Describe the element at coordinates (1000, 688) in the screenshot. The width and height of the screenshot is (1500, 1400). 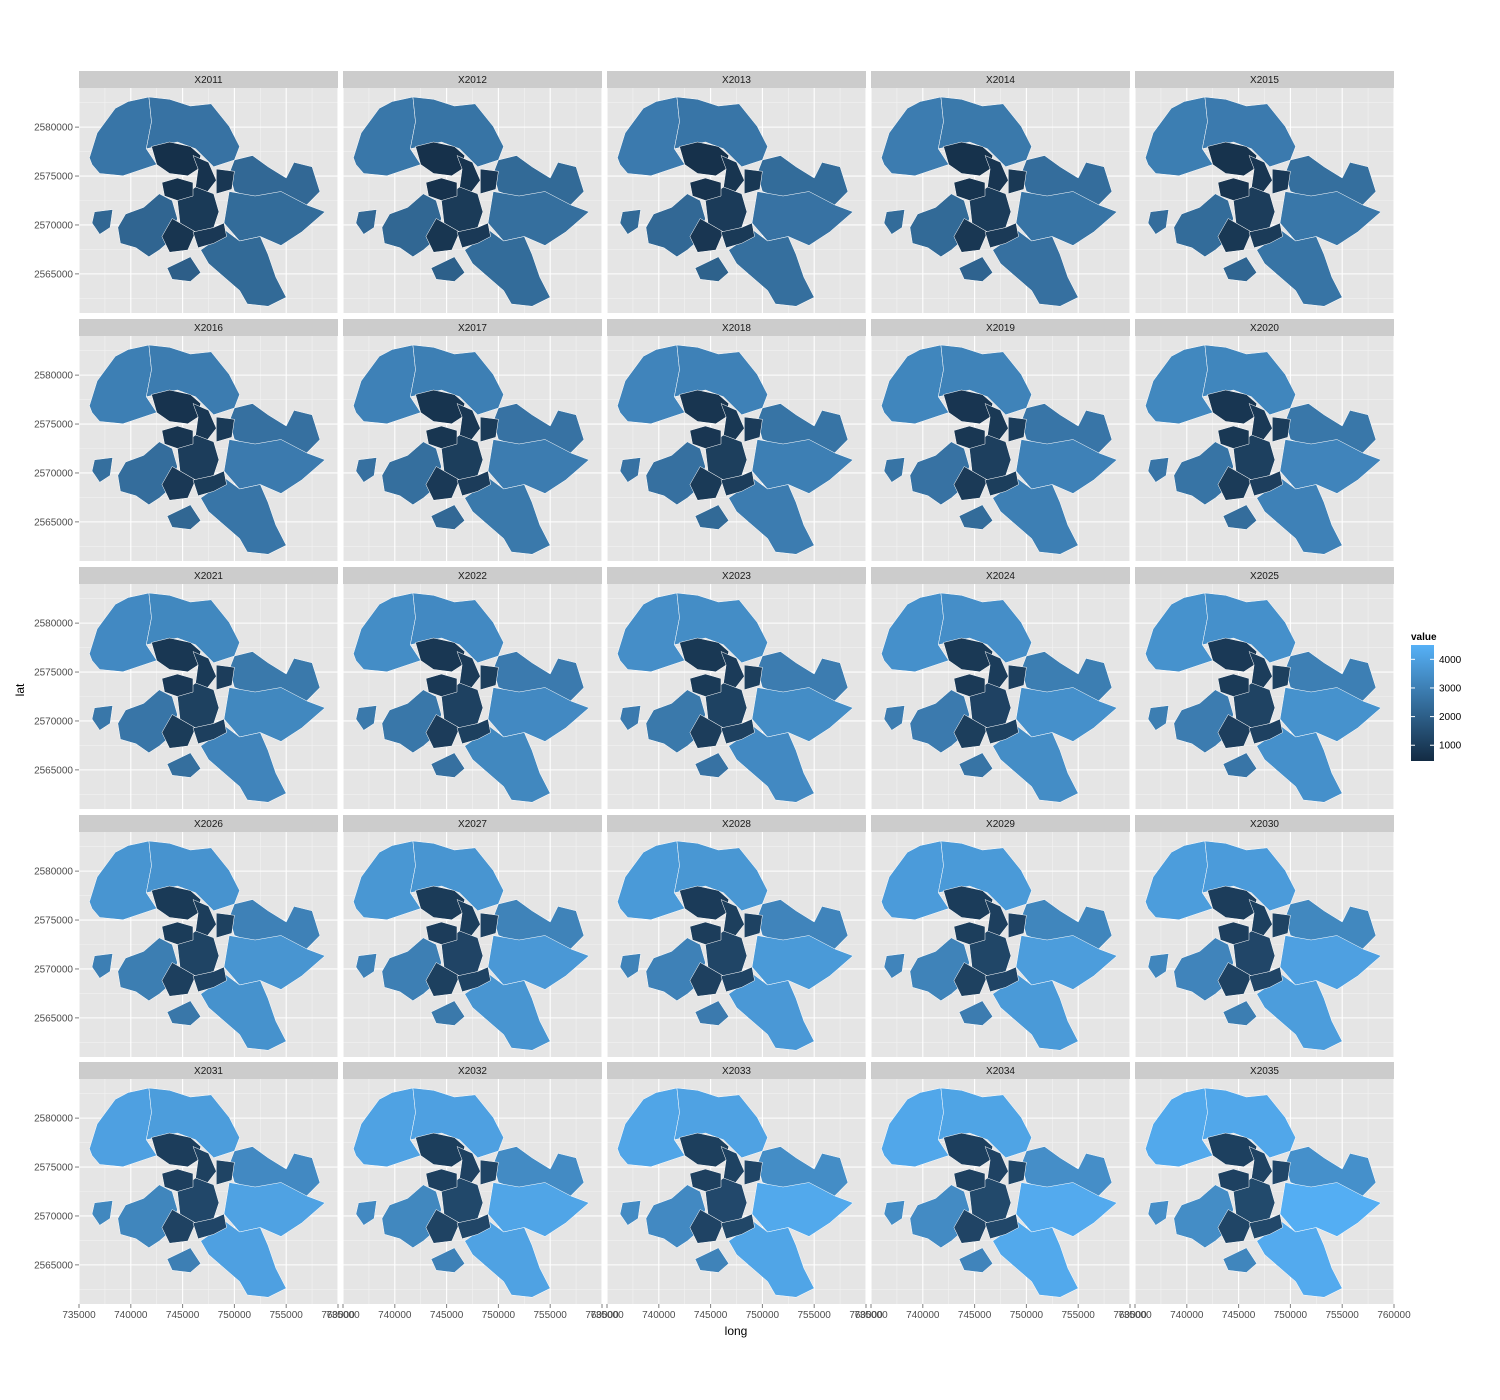
I see `facet-panel: X2024` at that location.